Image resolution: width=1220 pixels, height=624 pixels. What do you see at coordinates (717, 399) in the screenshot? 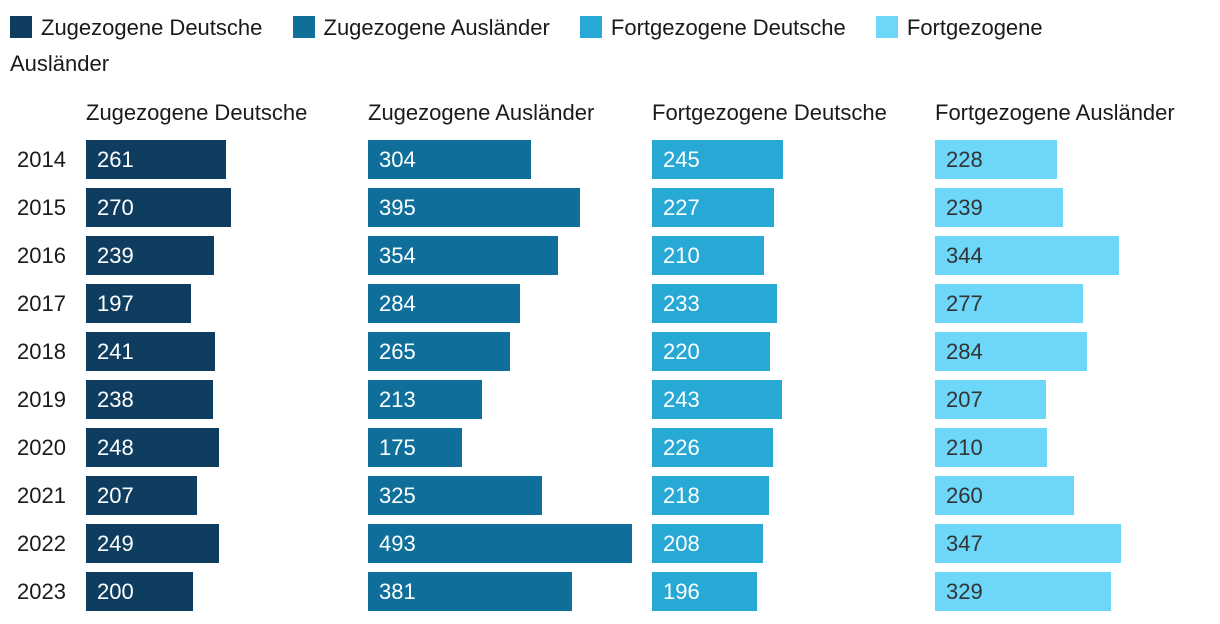
I see `bar: 243` at bounding box center [717, 399].